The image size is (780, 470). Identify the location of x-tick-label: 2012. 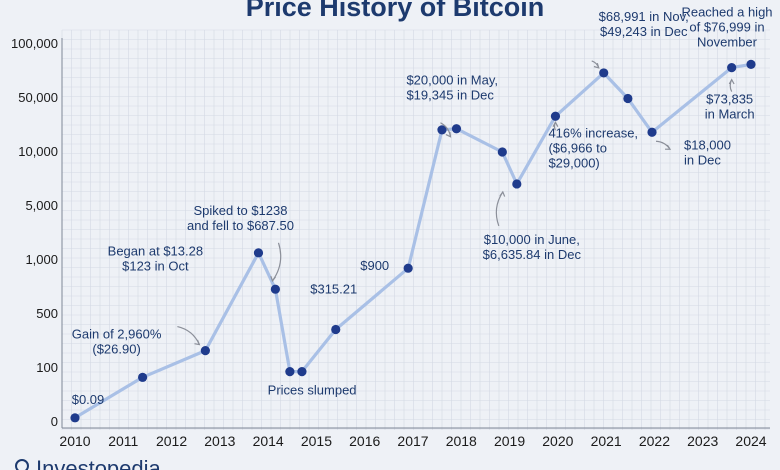
(171, 441).